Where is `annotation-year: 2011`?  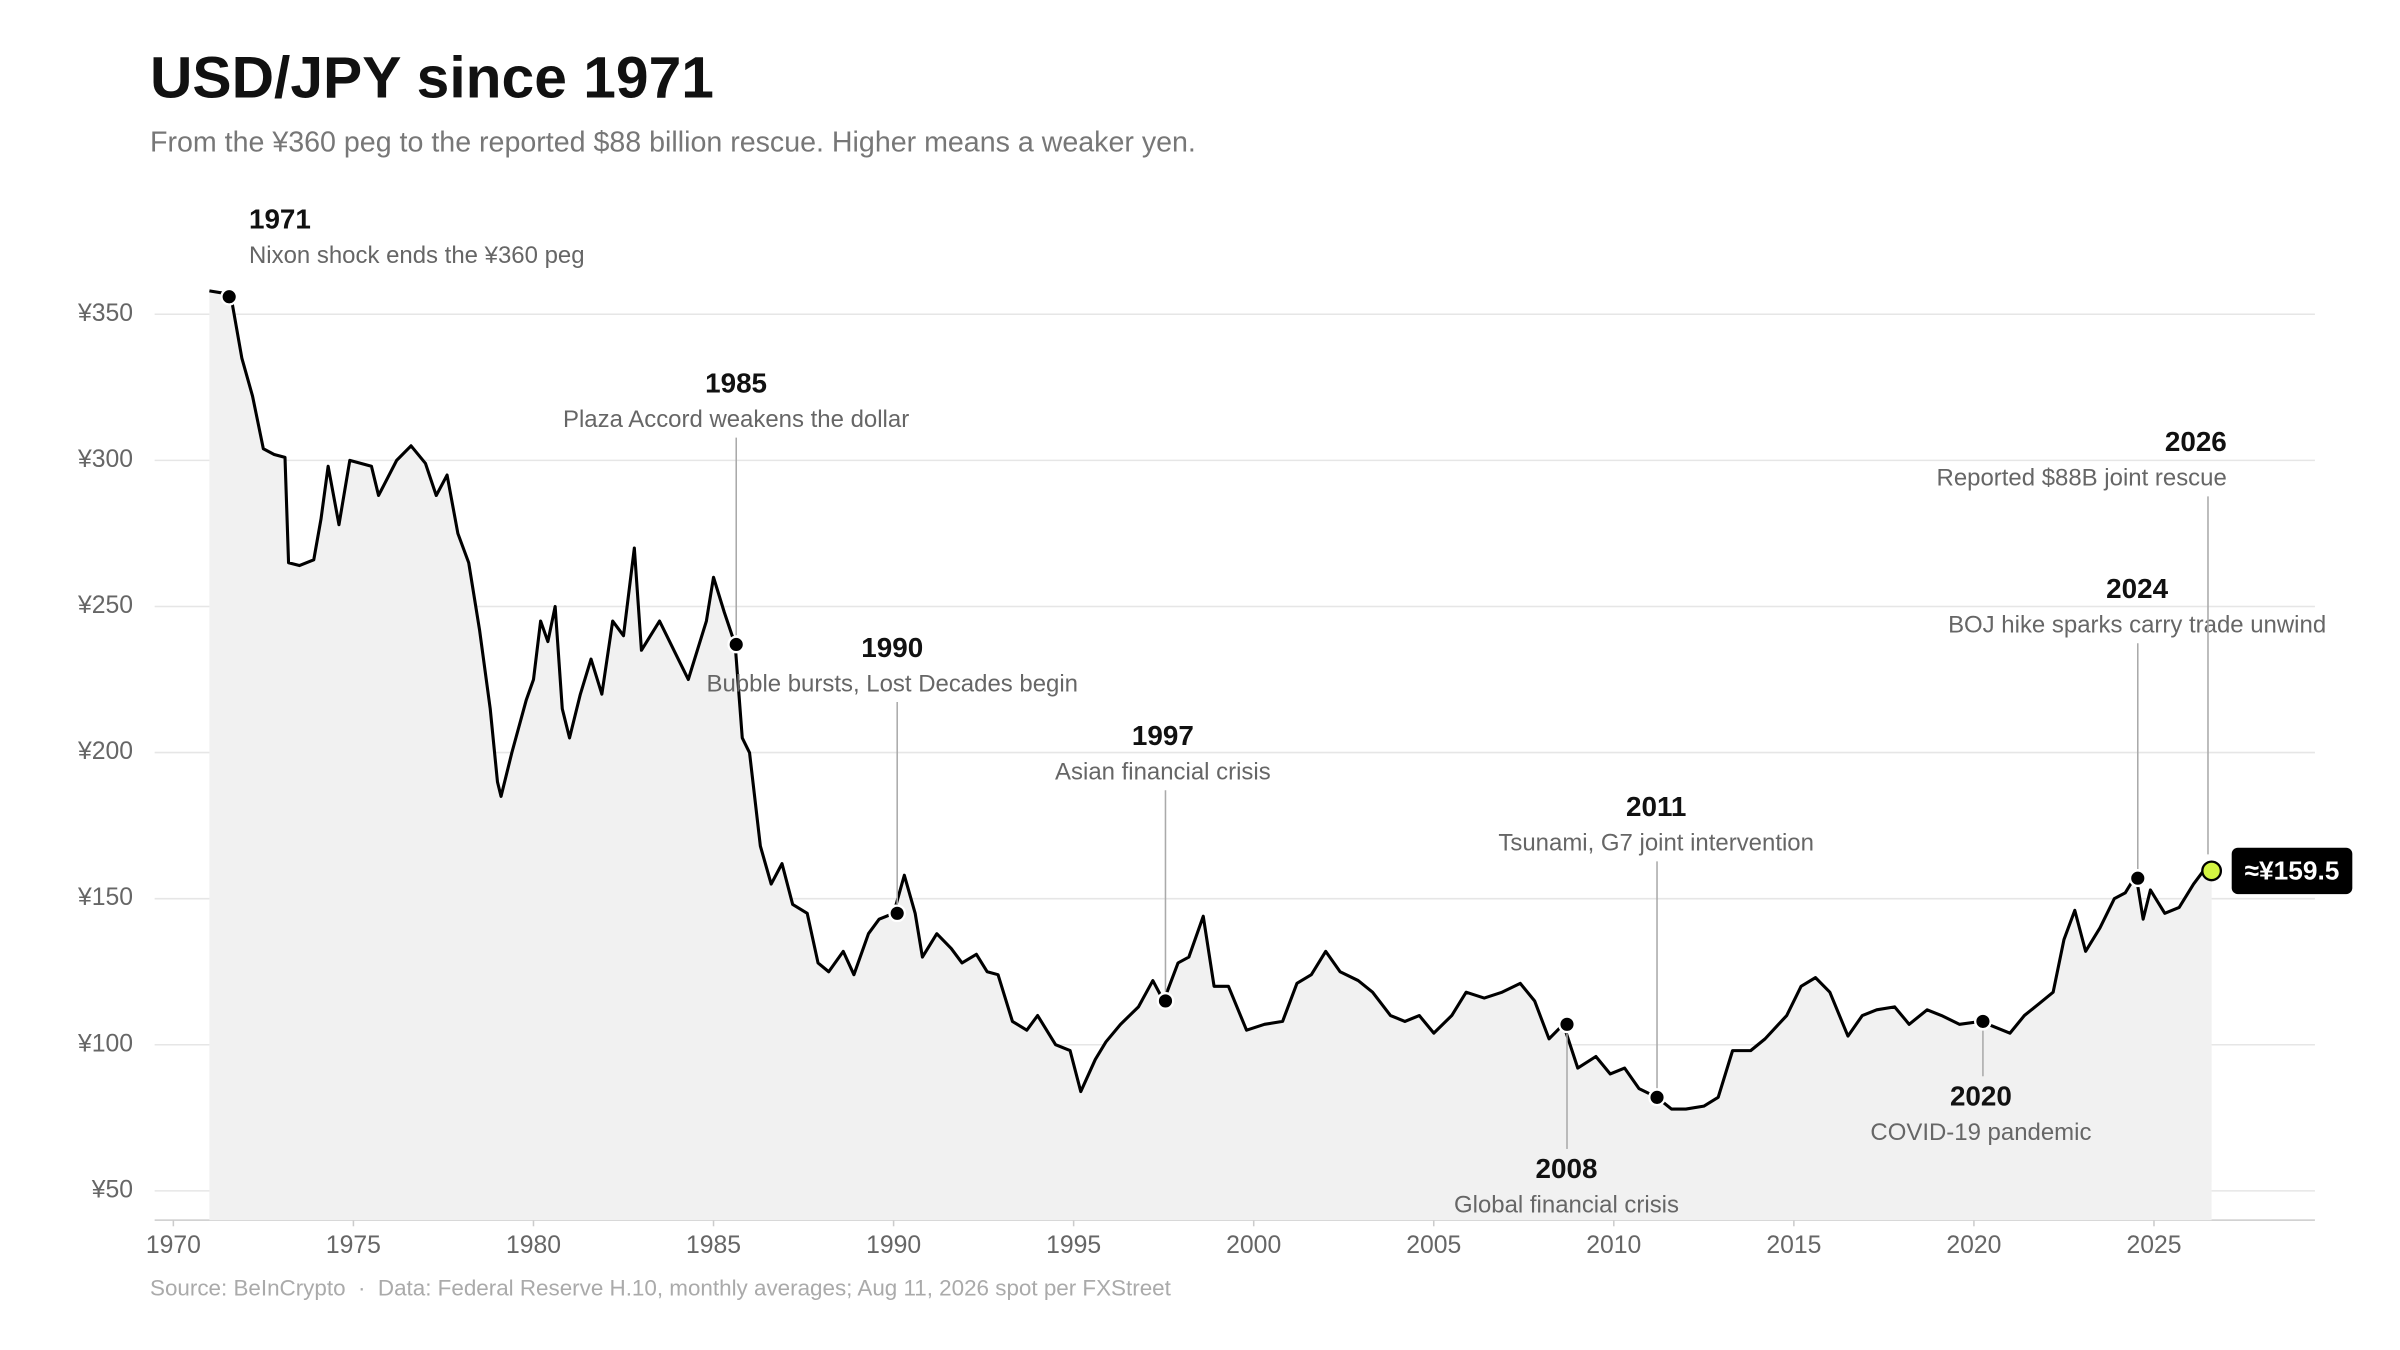 annotation-year: 2011 is located at coordinates (1656, 806).